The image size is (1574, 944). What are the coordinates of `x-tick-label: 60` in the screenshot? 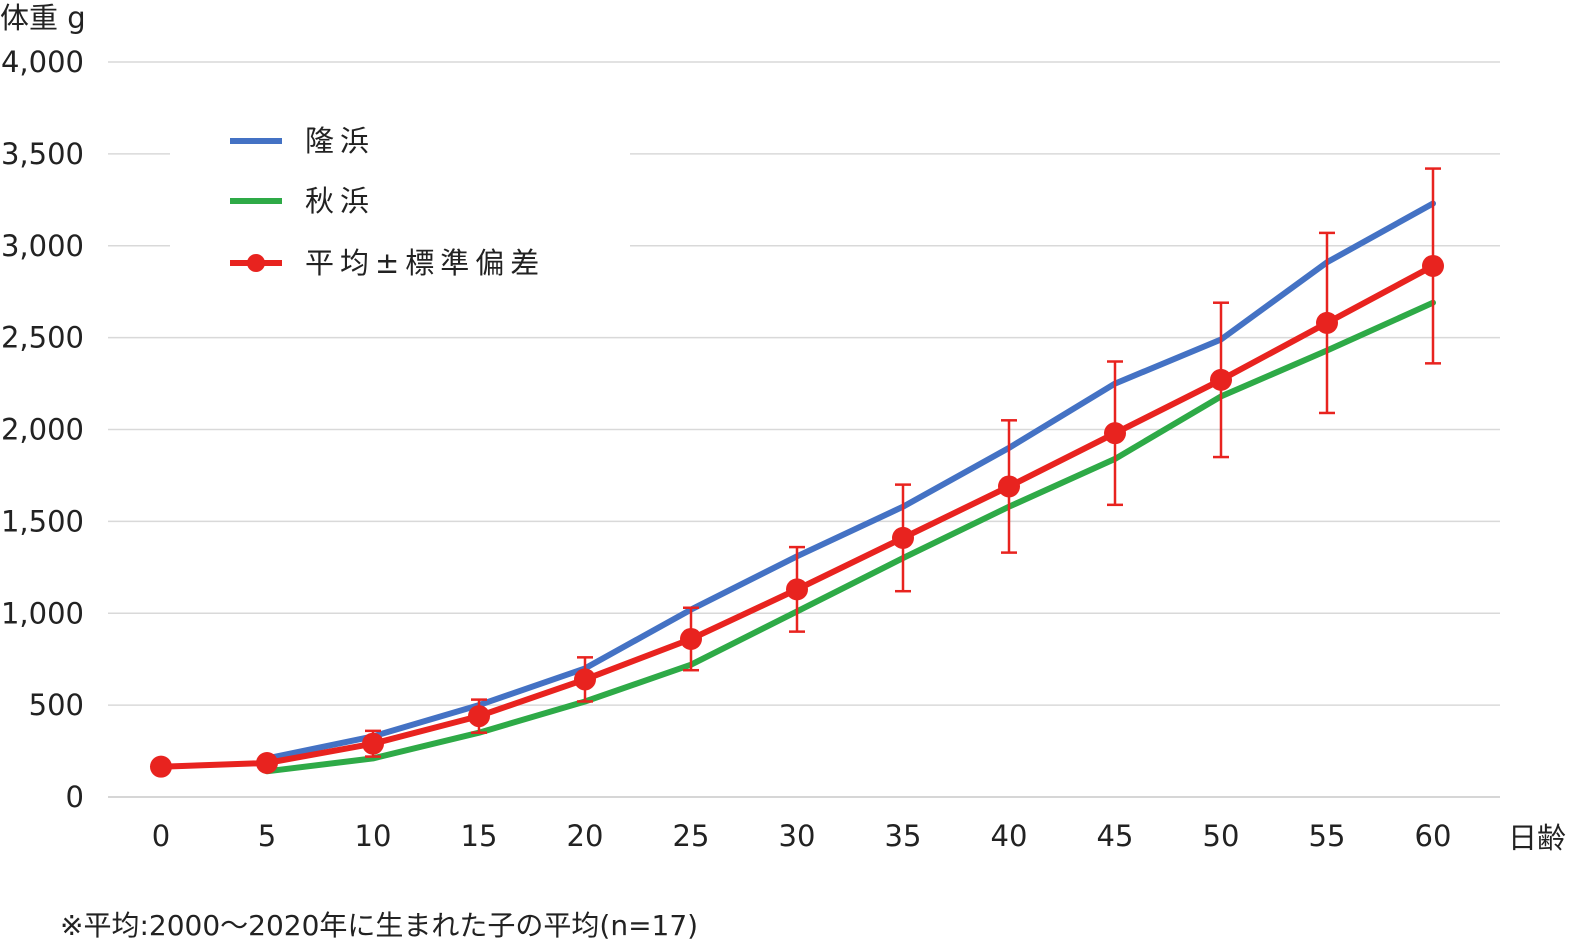 It's located at (1433, 836).